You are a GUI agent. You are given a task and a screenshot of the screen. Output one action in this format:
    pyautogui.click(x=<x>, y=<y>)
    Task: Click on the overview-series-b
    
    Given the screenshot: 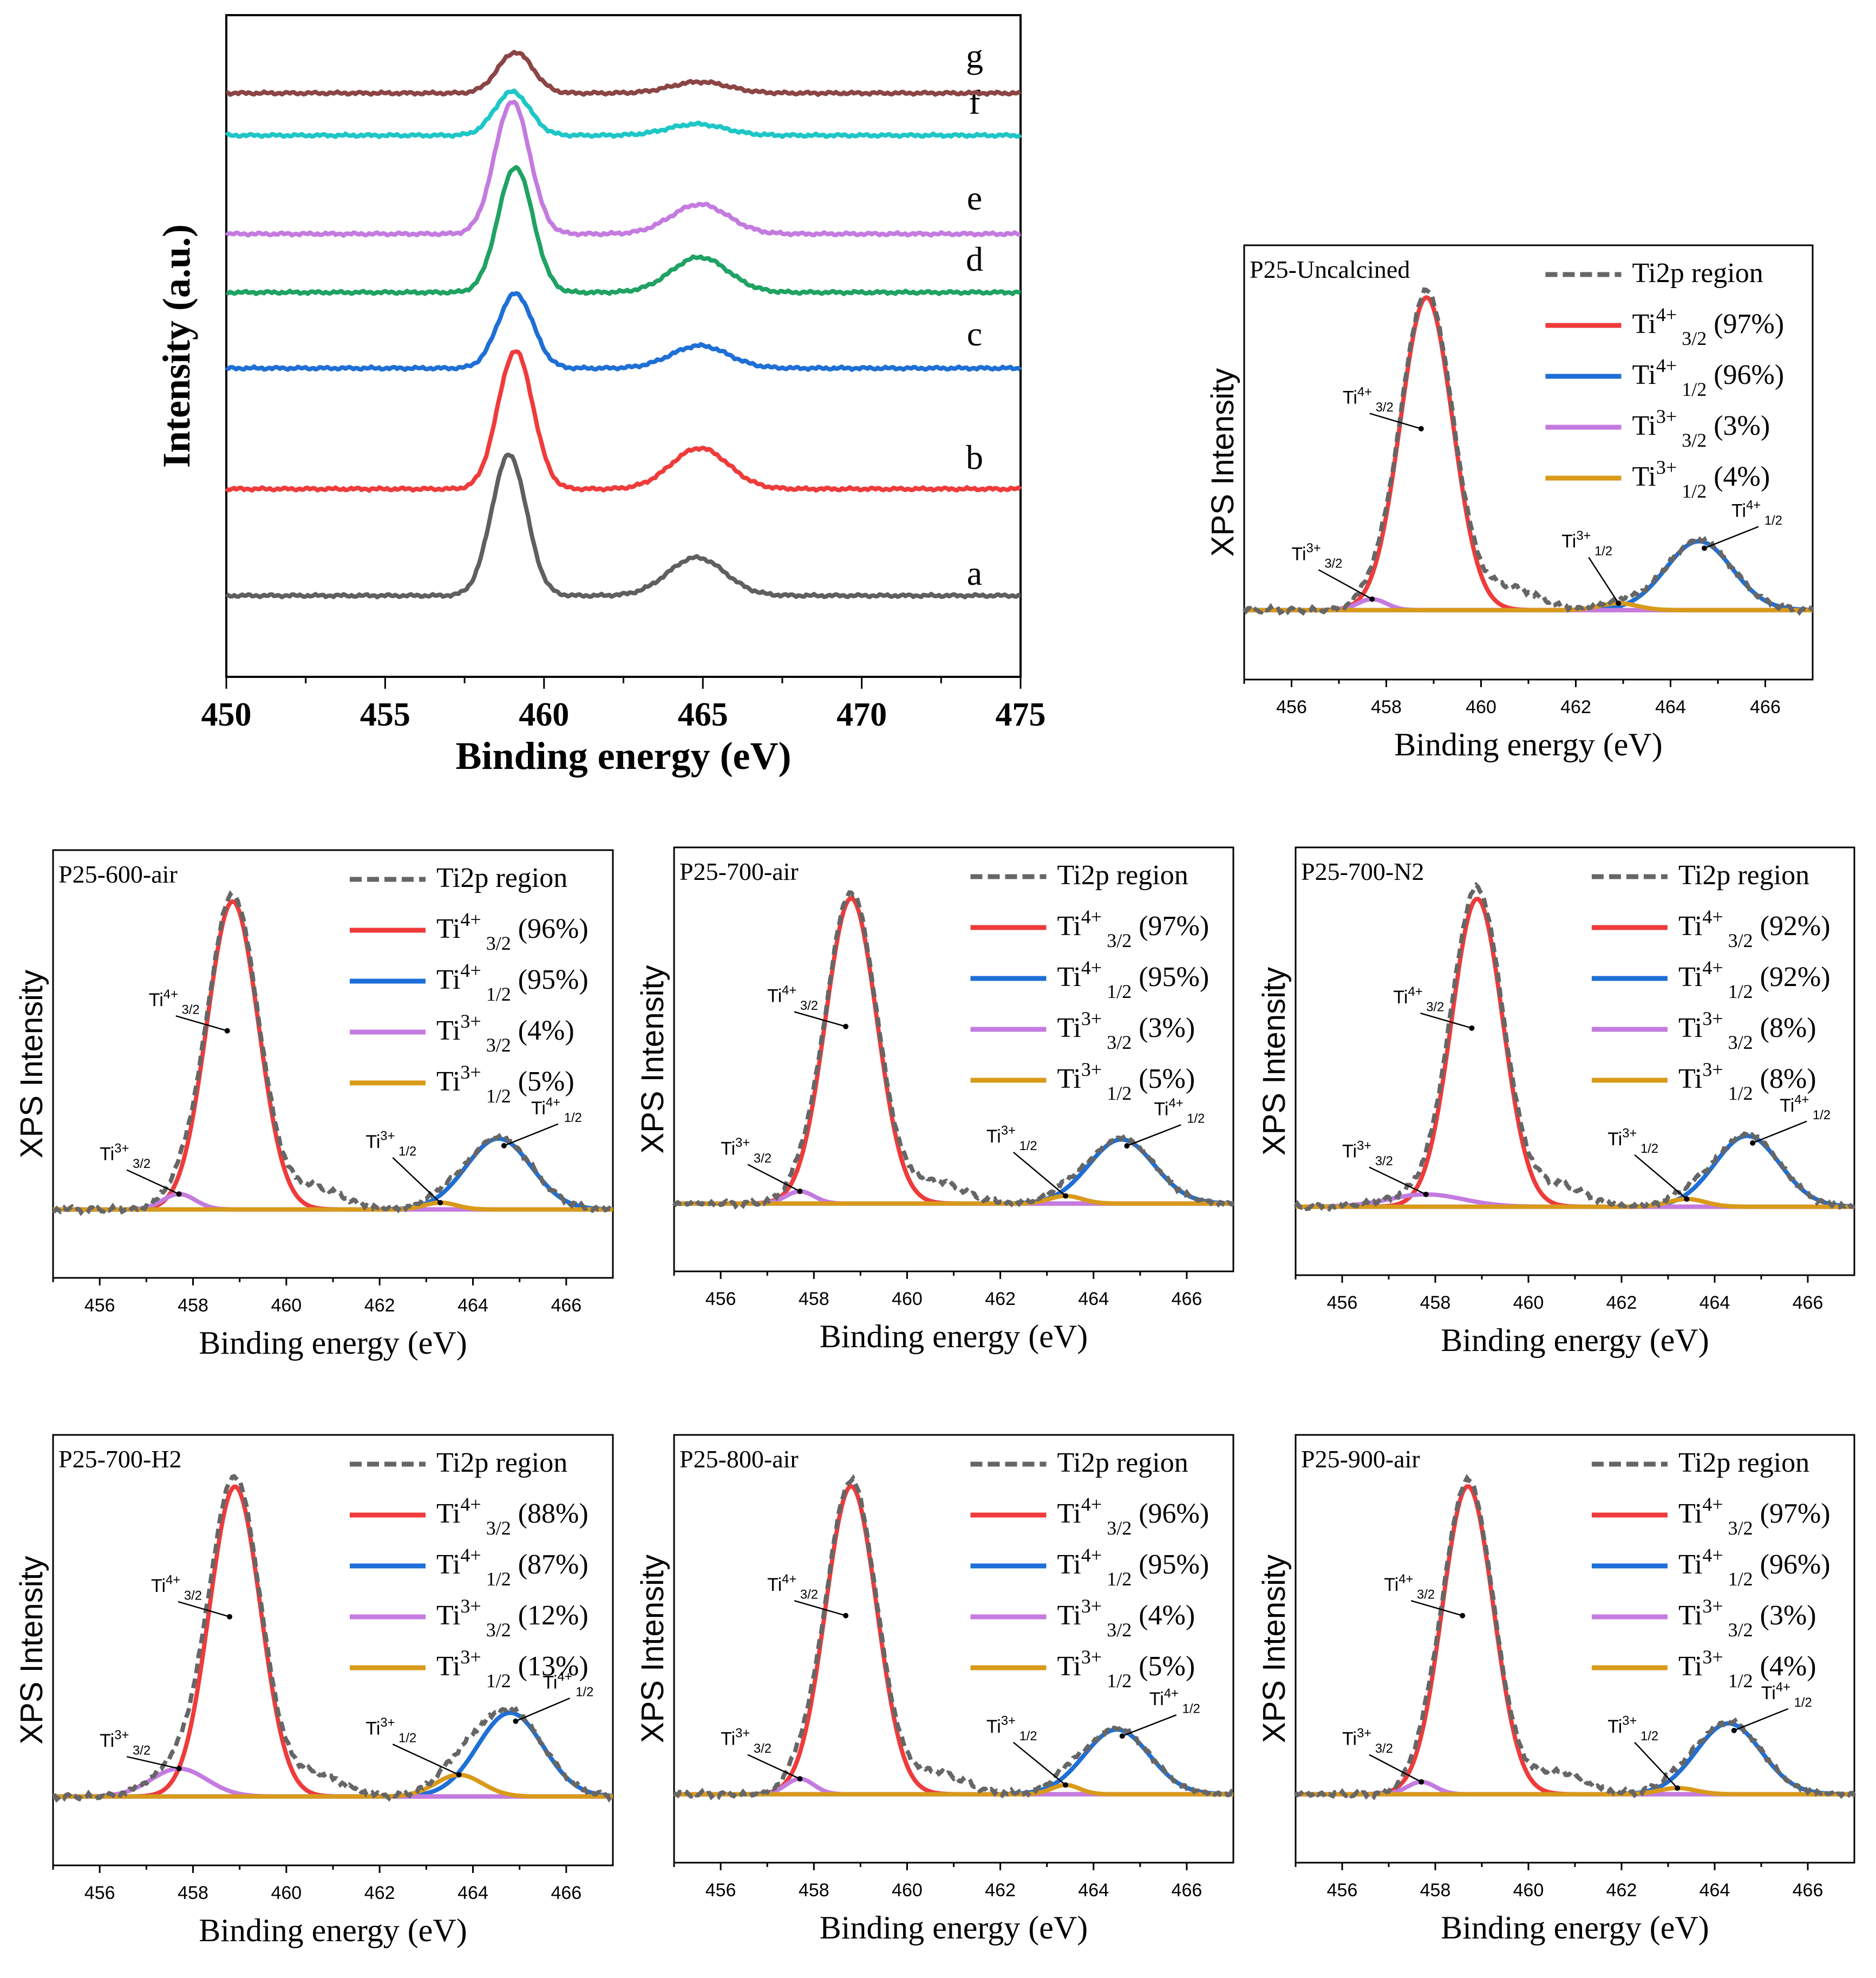 What is the action you would take?
    pyautogui.click(x=624, y=421)
    